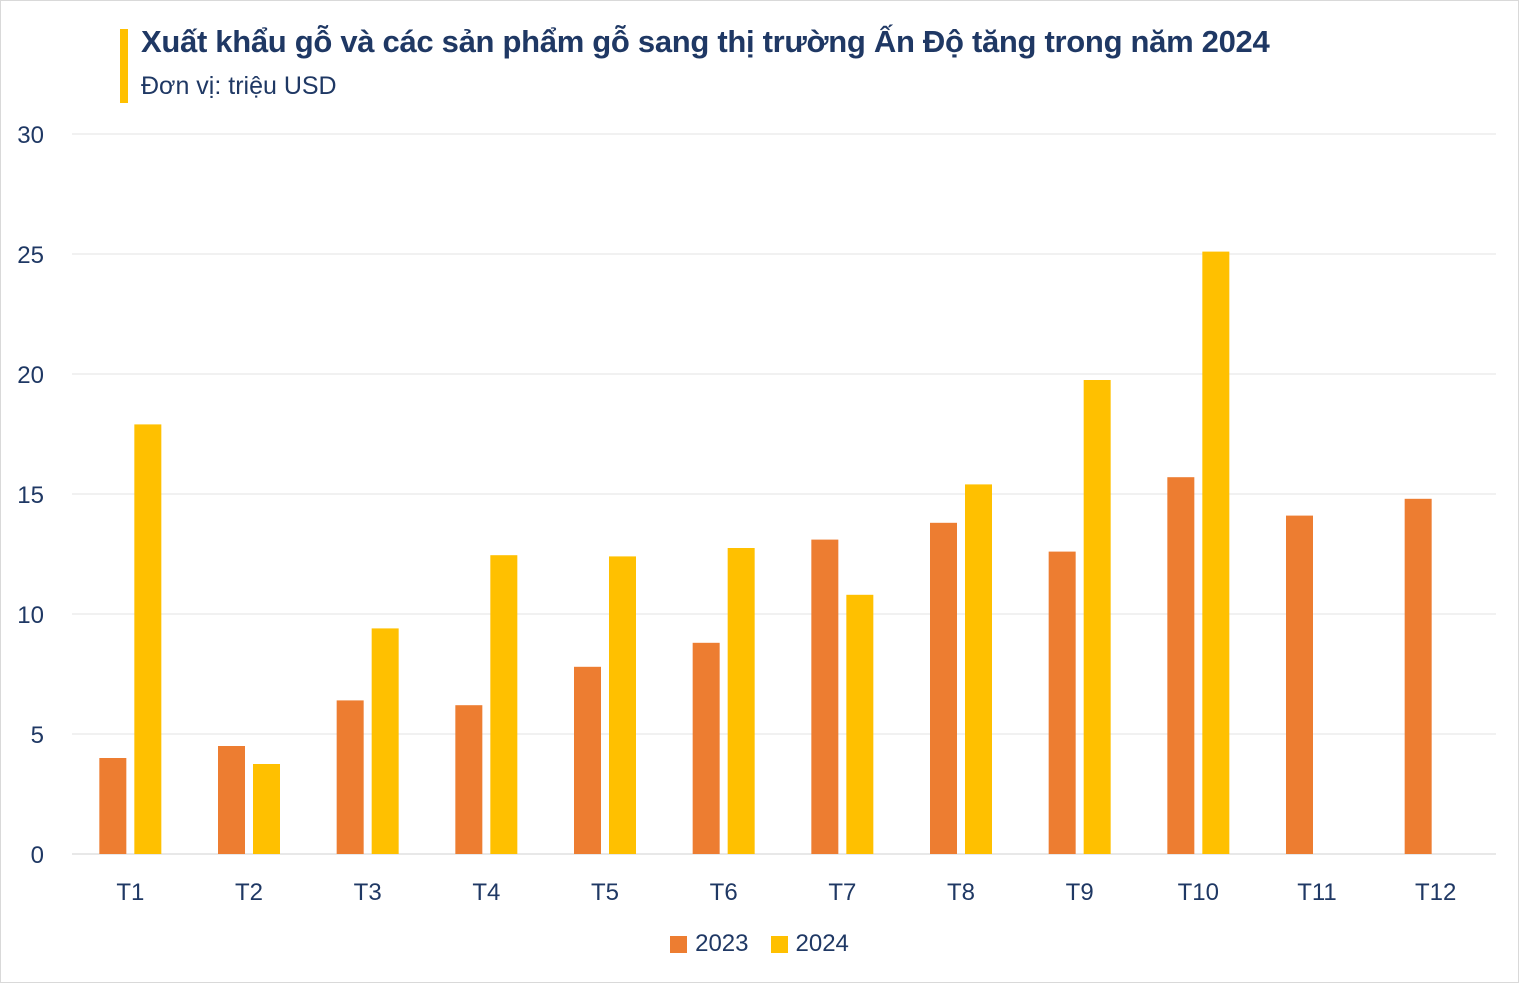 This screenshot has height=983, width=1519. What do you see at coordinates (961, 892) in the screenshot?
I see `x-tick-label: T8` at bounding box center [961, 892].